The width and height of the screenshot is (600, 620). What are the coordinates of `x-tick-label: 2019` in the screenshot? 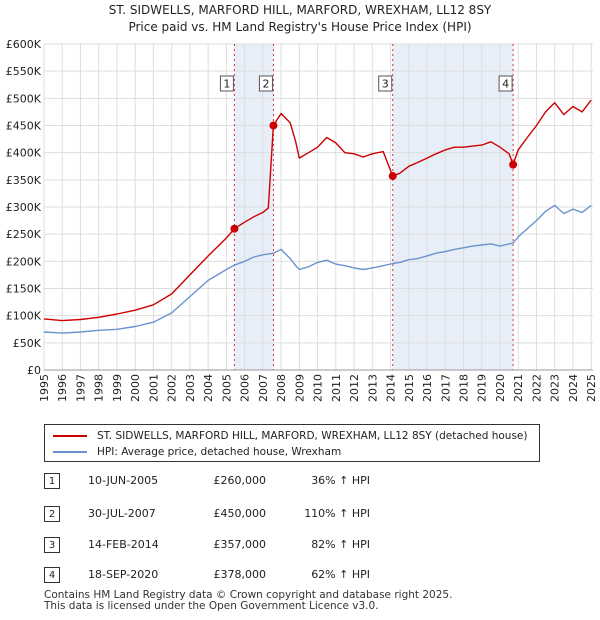 It's located at (482, 388).